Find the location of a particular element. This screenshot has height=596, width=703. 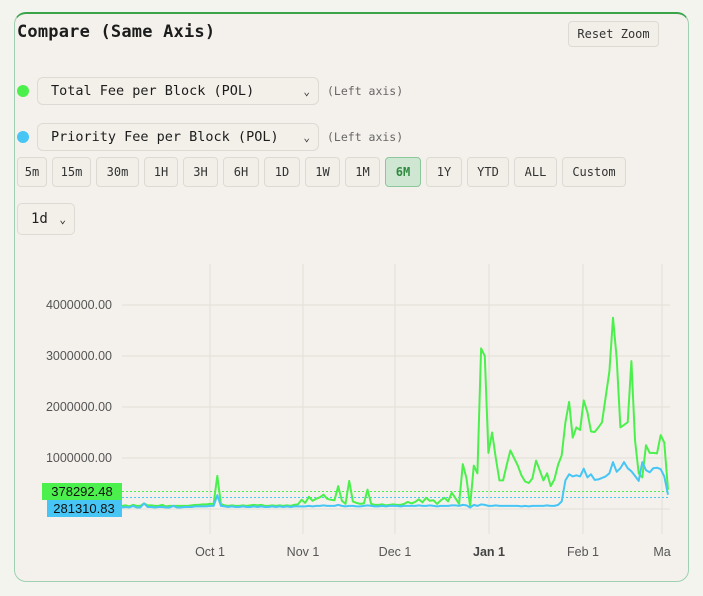

price-badge-priority-text: 281310.83 is located at coordinates (83, 508).